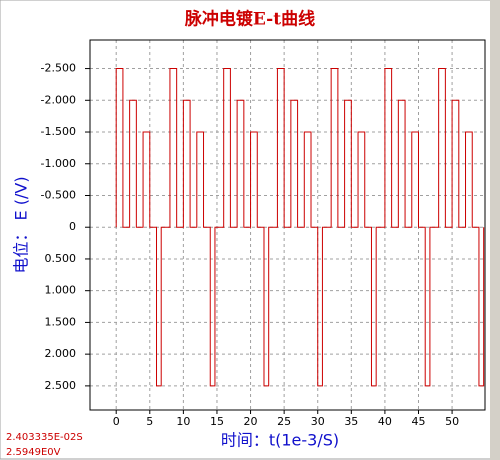 The image size is (500, 460). What do you see at coordinates (318, 421) in the screenshot?
I see `x-tick-label: 30` at bounding box center [318, 421].